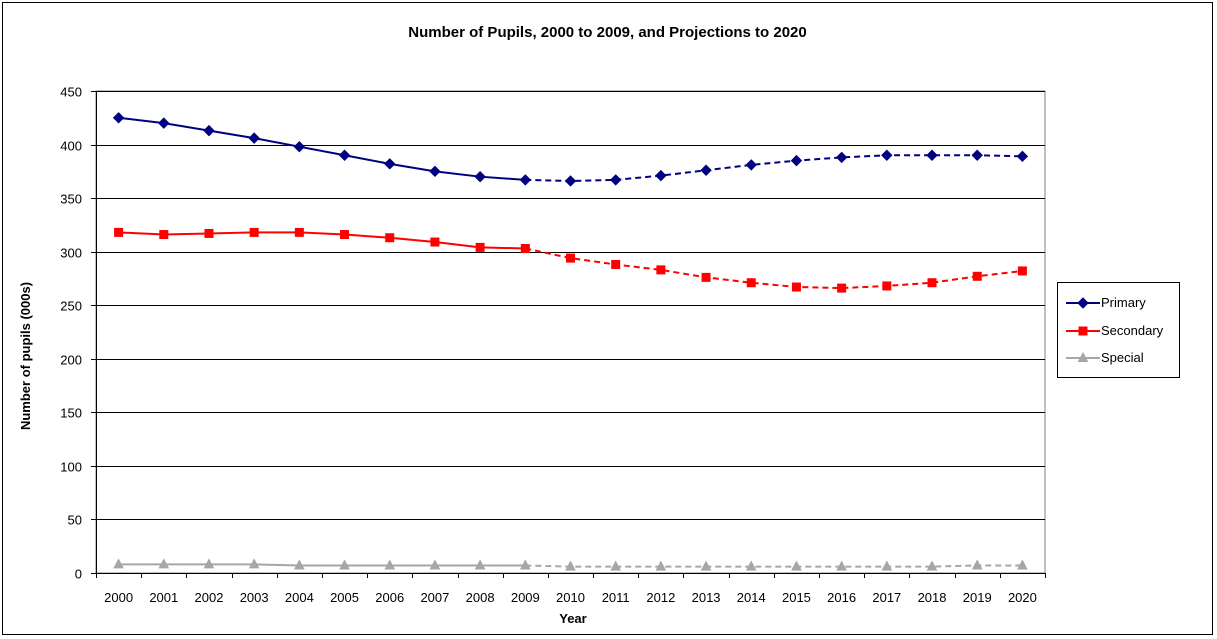 This screenshot has height=639, width=1217. What do you see at coordinates (209, 597) in the screenshot?
I see `x-tick-label: 2002` at bounding box center [209, 597].